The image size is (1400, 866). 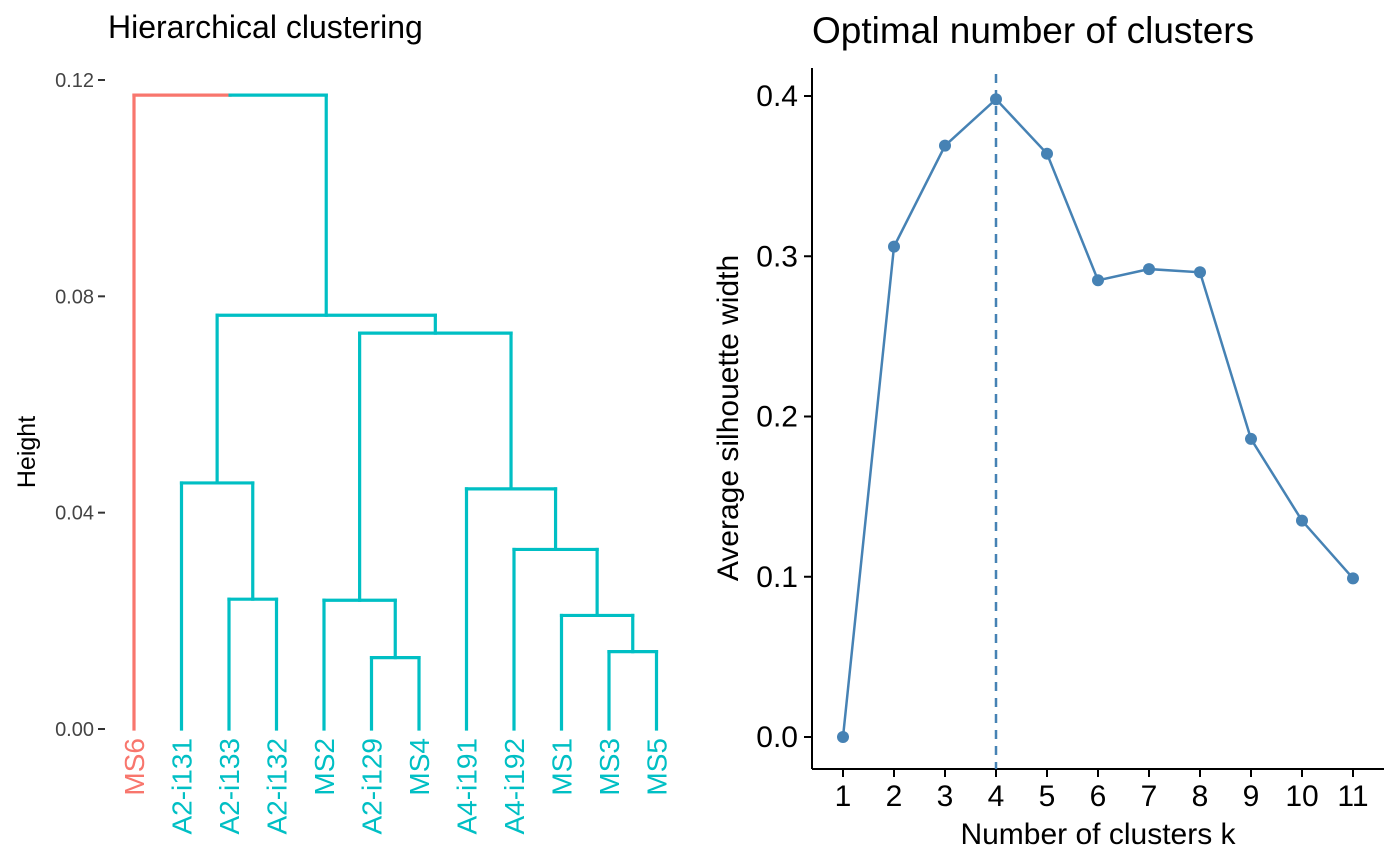 What do you see at coordinates (467, 786) in the screenshot?
I see `dendrogram-leaf-label: A4-i191` at bounding box center [467, 786].